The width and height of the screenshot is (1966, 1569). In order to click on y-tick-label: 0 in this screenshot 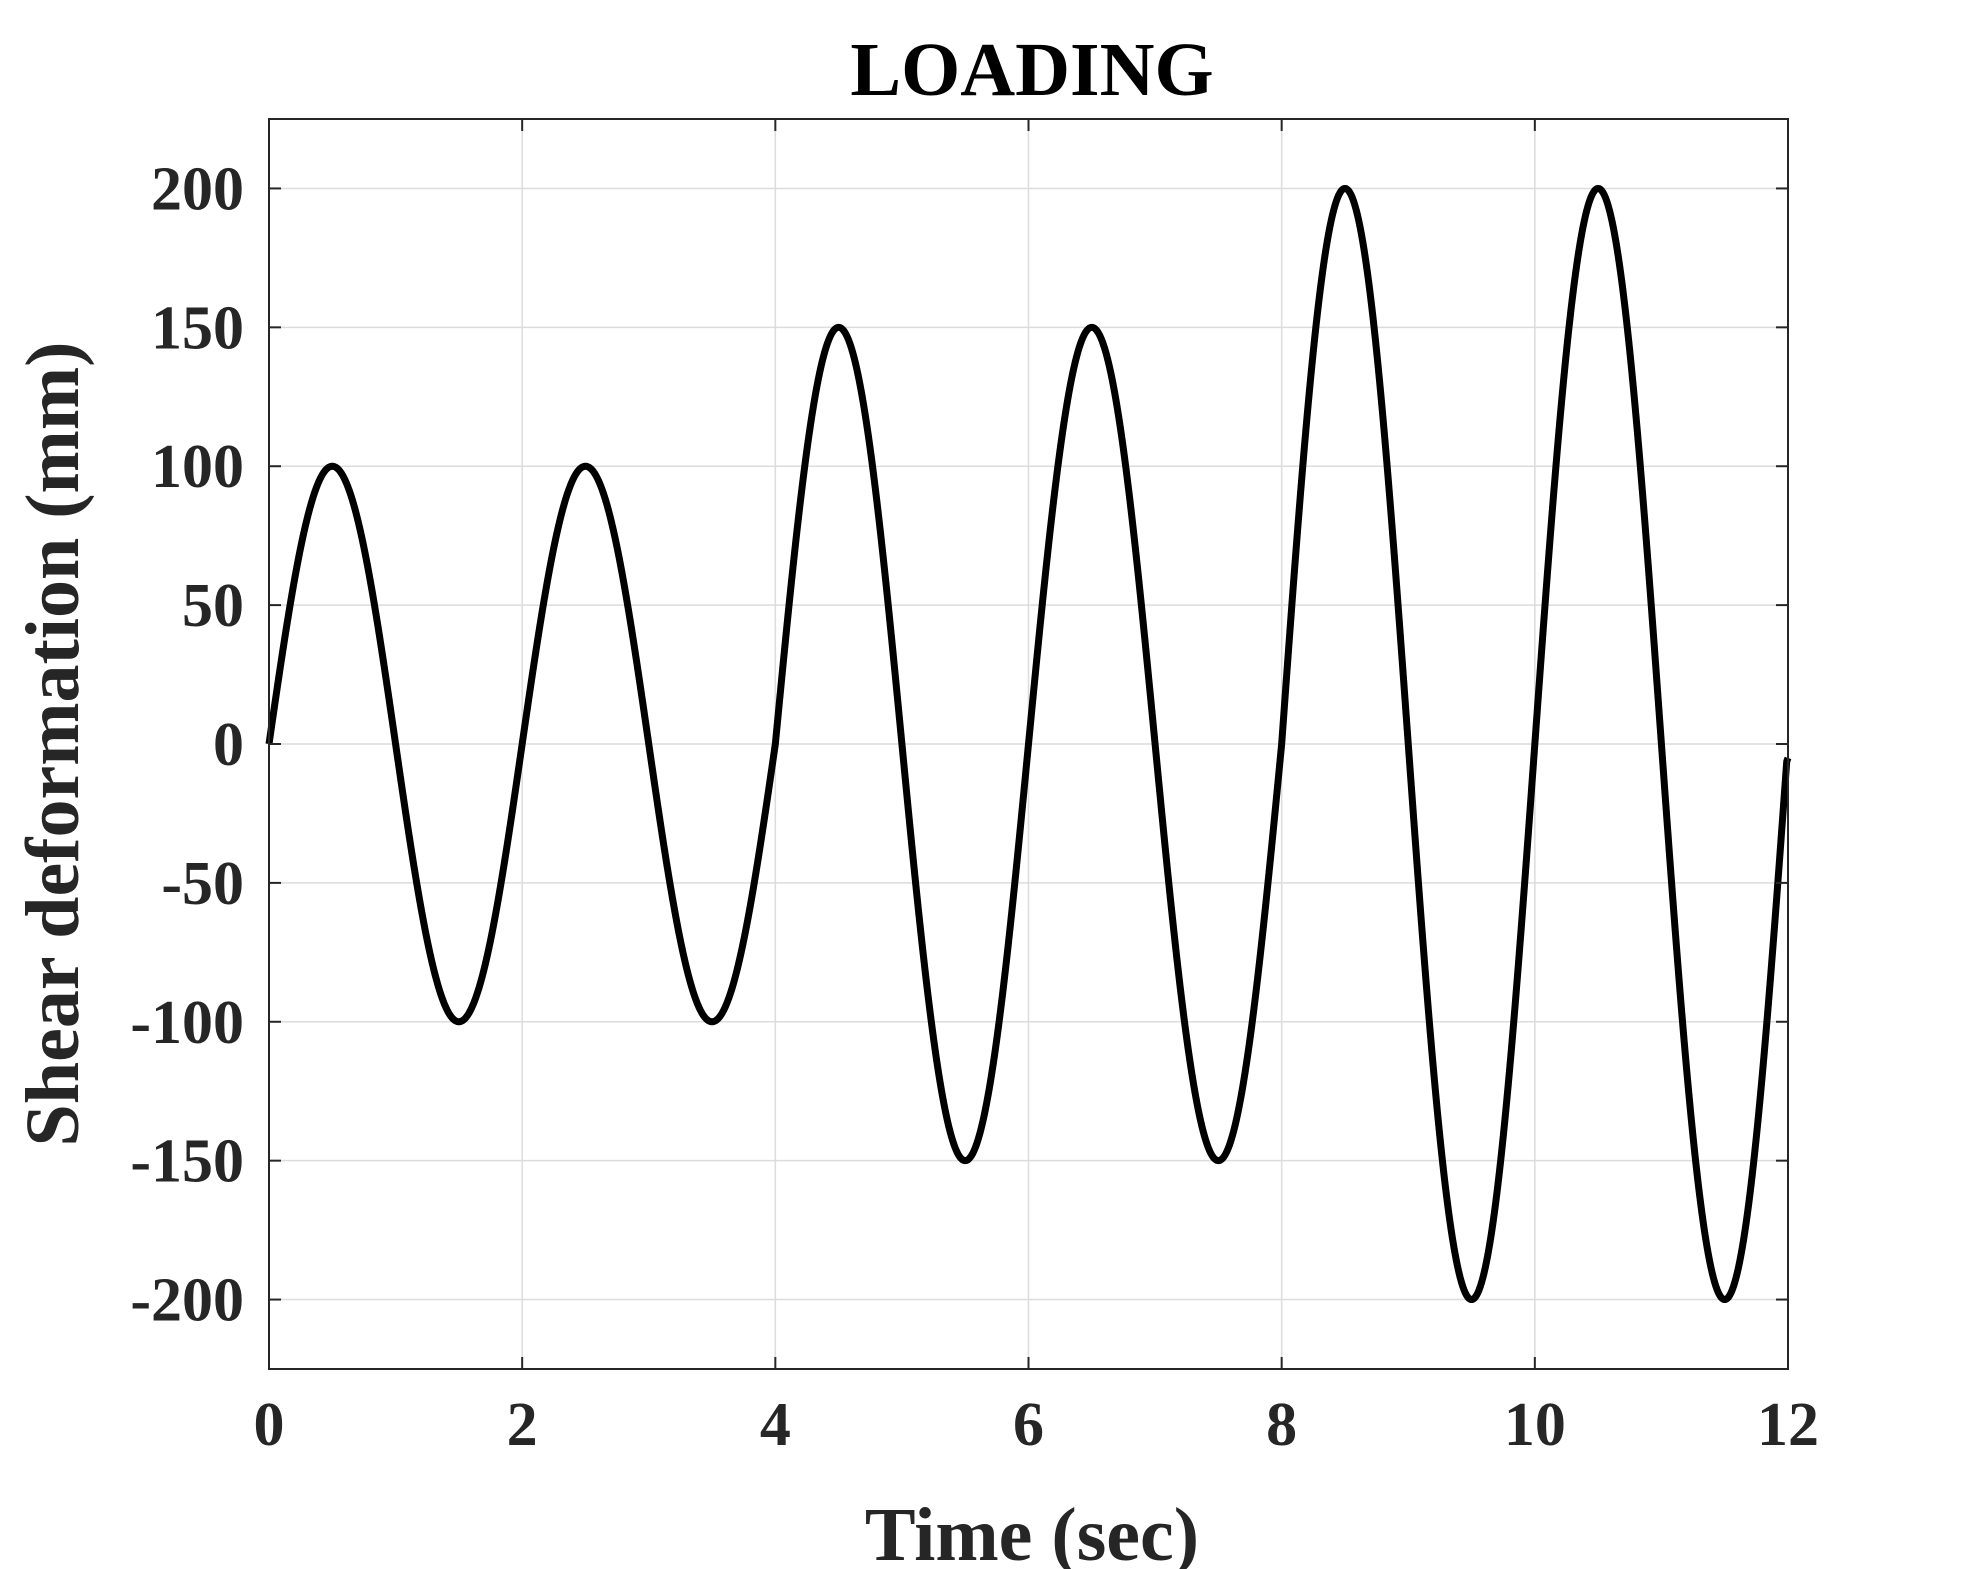, I will do `click(228, 745)`.